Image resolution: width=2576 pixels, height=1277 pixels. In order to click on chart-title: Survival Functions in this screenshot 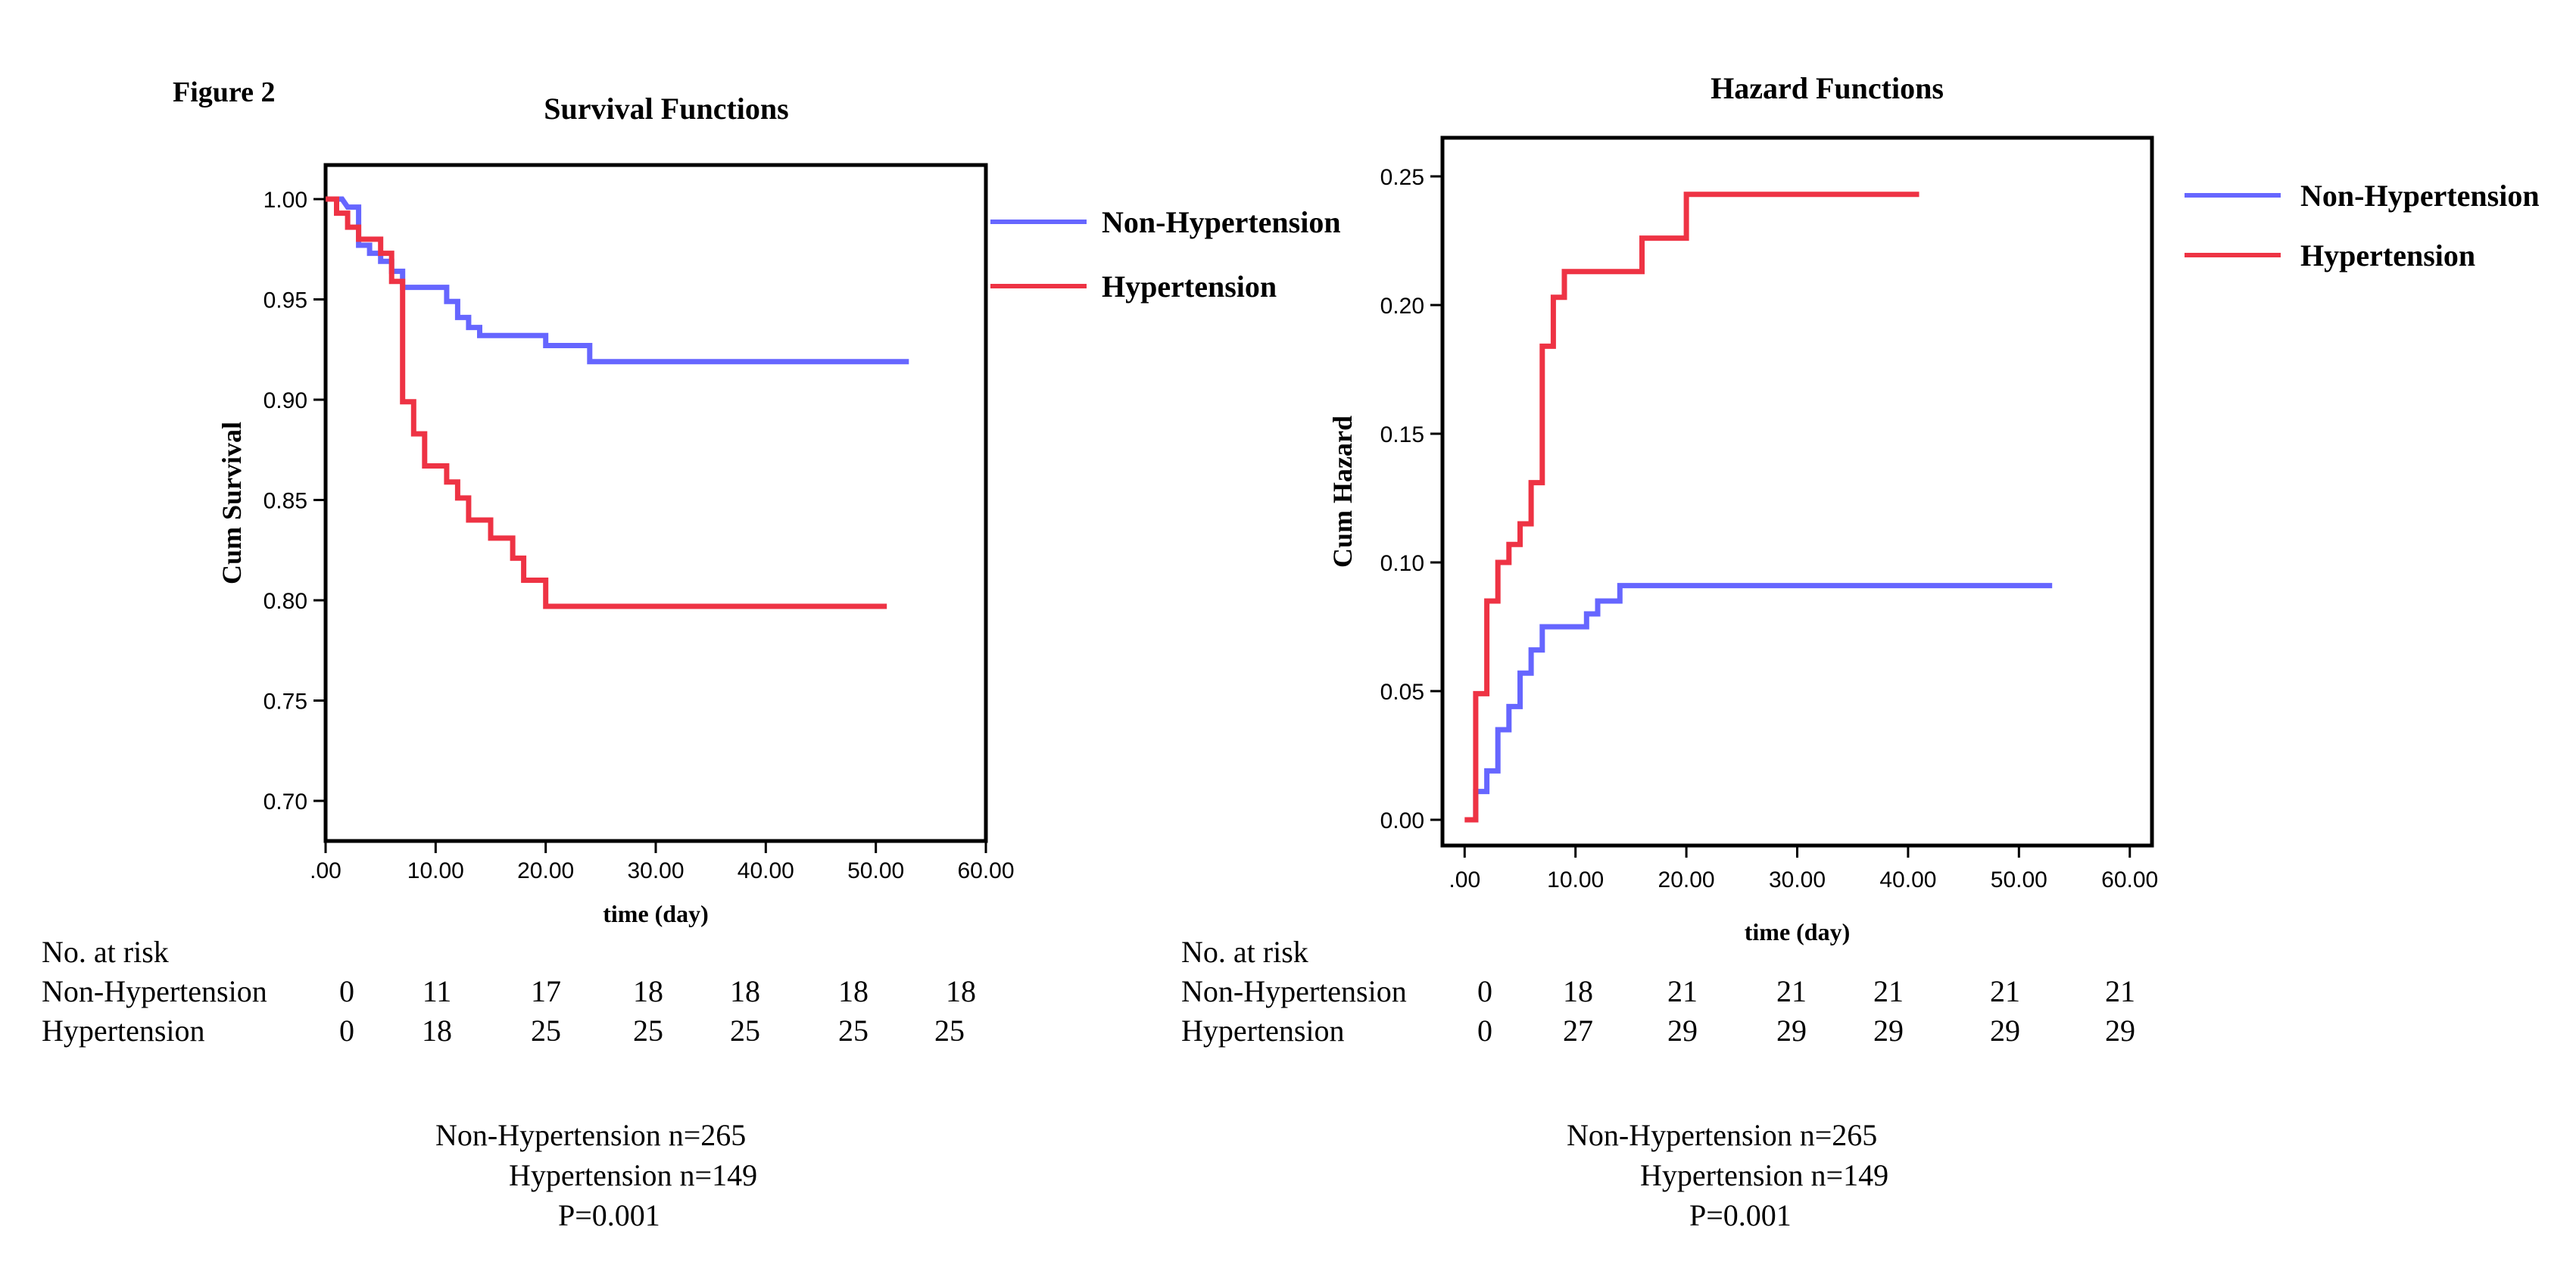, I will do `click(666, 109)`.